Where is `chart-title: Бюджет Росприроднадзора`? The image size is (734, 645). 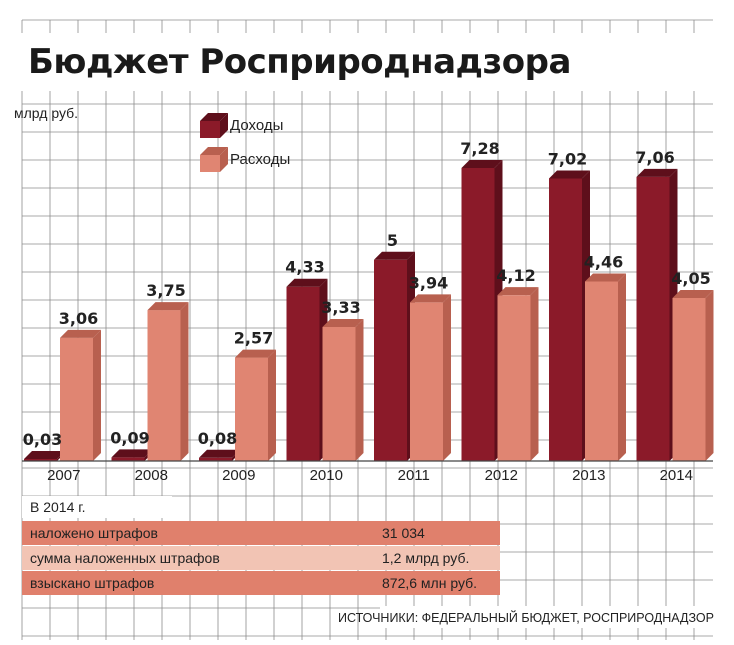 chart-title: Бюджет Росприроднадзора is located at coordinates (299, 62).